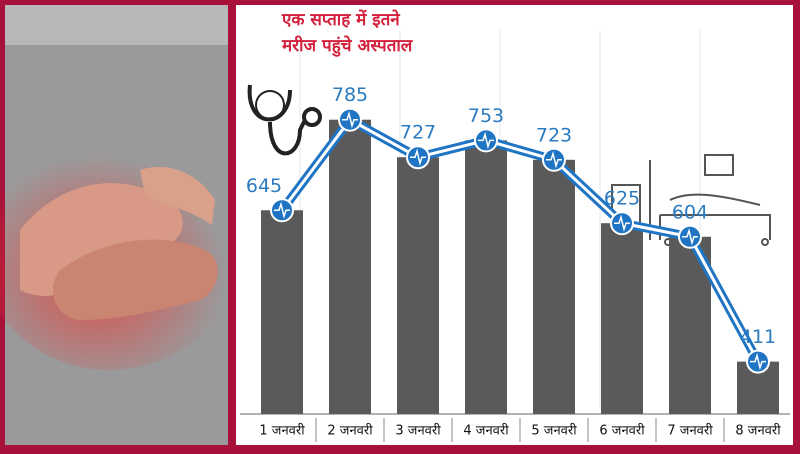 Image resolution: width=800 pixels, height=454 pixels. I want to click on value-label: 785, so click(350, 95).